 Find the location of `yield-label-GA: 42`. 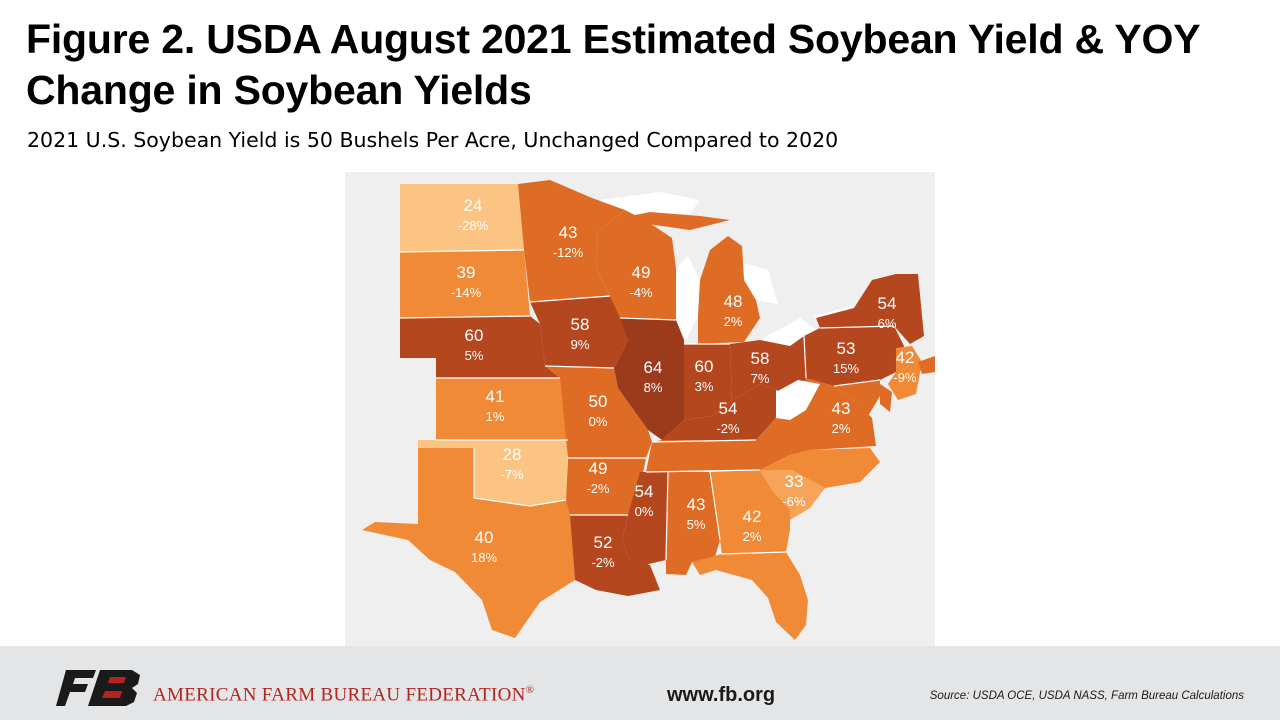

yield-label-GA: 42 is located at coordinates (752, 516).